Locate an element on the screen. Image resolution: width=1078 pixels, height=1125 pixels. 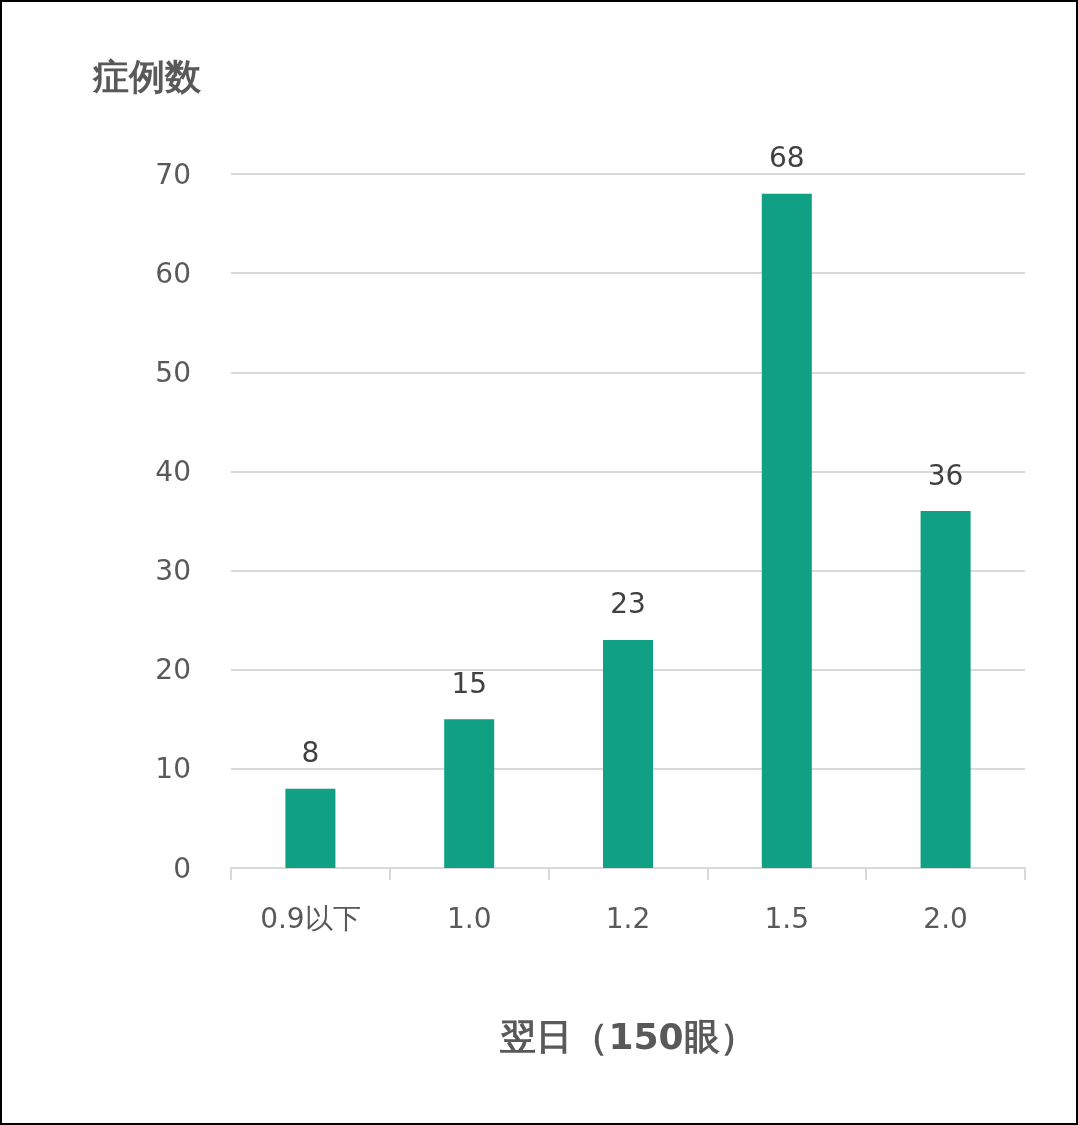
y-tick-label: 60 is located at coordinates (173, 273).